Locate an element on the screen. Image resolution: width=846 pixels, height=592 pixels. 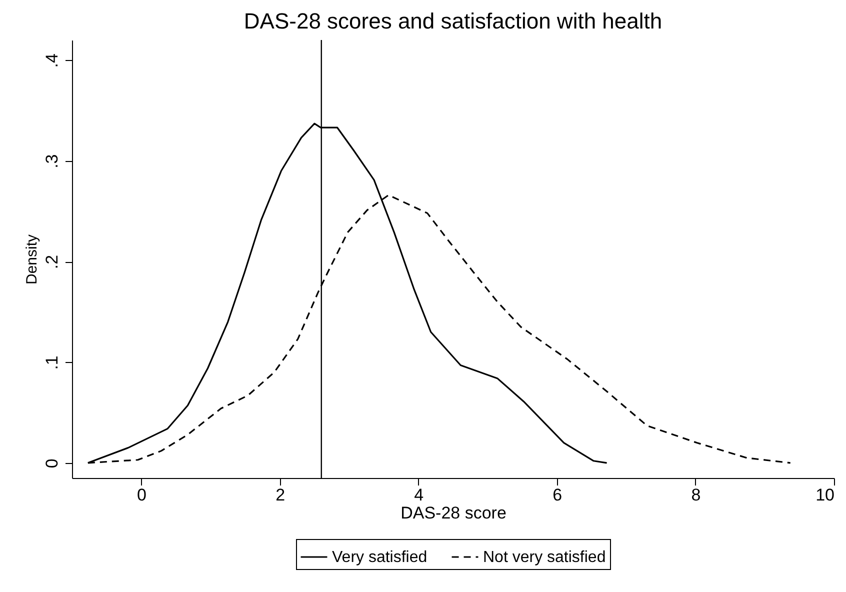
y-tick-label: .4 is located at coordinates (52, 61).